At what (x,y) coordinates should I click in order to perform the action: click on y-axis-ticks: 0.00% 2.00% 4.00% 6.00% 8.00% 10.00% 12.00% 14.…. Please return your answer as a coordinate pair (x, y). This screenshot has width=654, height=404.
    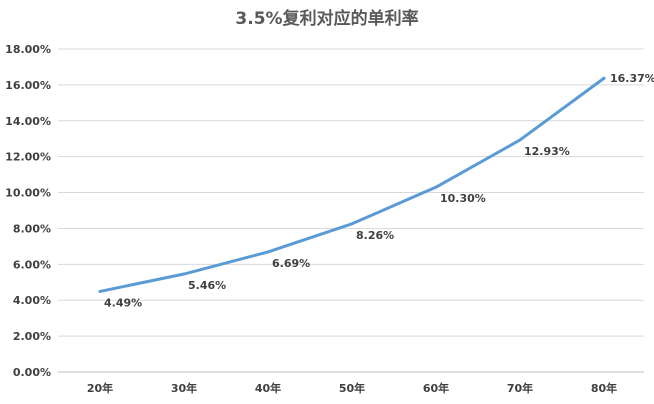
    Looking at the image, I should click on (28, 211).